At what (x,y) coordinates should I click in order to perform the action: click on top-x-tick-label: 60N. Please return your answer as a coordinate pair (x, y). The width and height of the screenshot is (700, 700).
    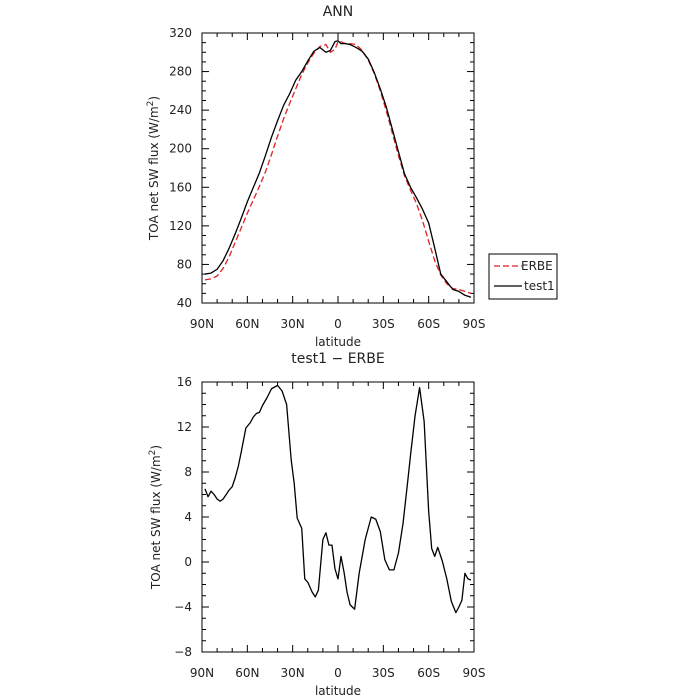
    Looking at the image, I should click on (247, 324).